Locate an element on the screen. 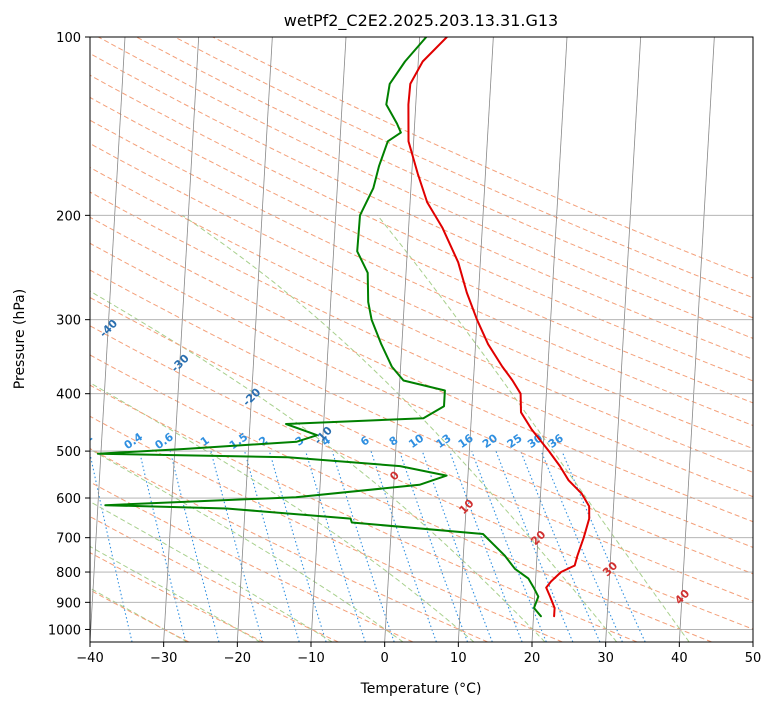 The image size is (775, 708). y-tick-label: 500 is located at coordinates (68, 452).